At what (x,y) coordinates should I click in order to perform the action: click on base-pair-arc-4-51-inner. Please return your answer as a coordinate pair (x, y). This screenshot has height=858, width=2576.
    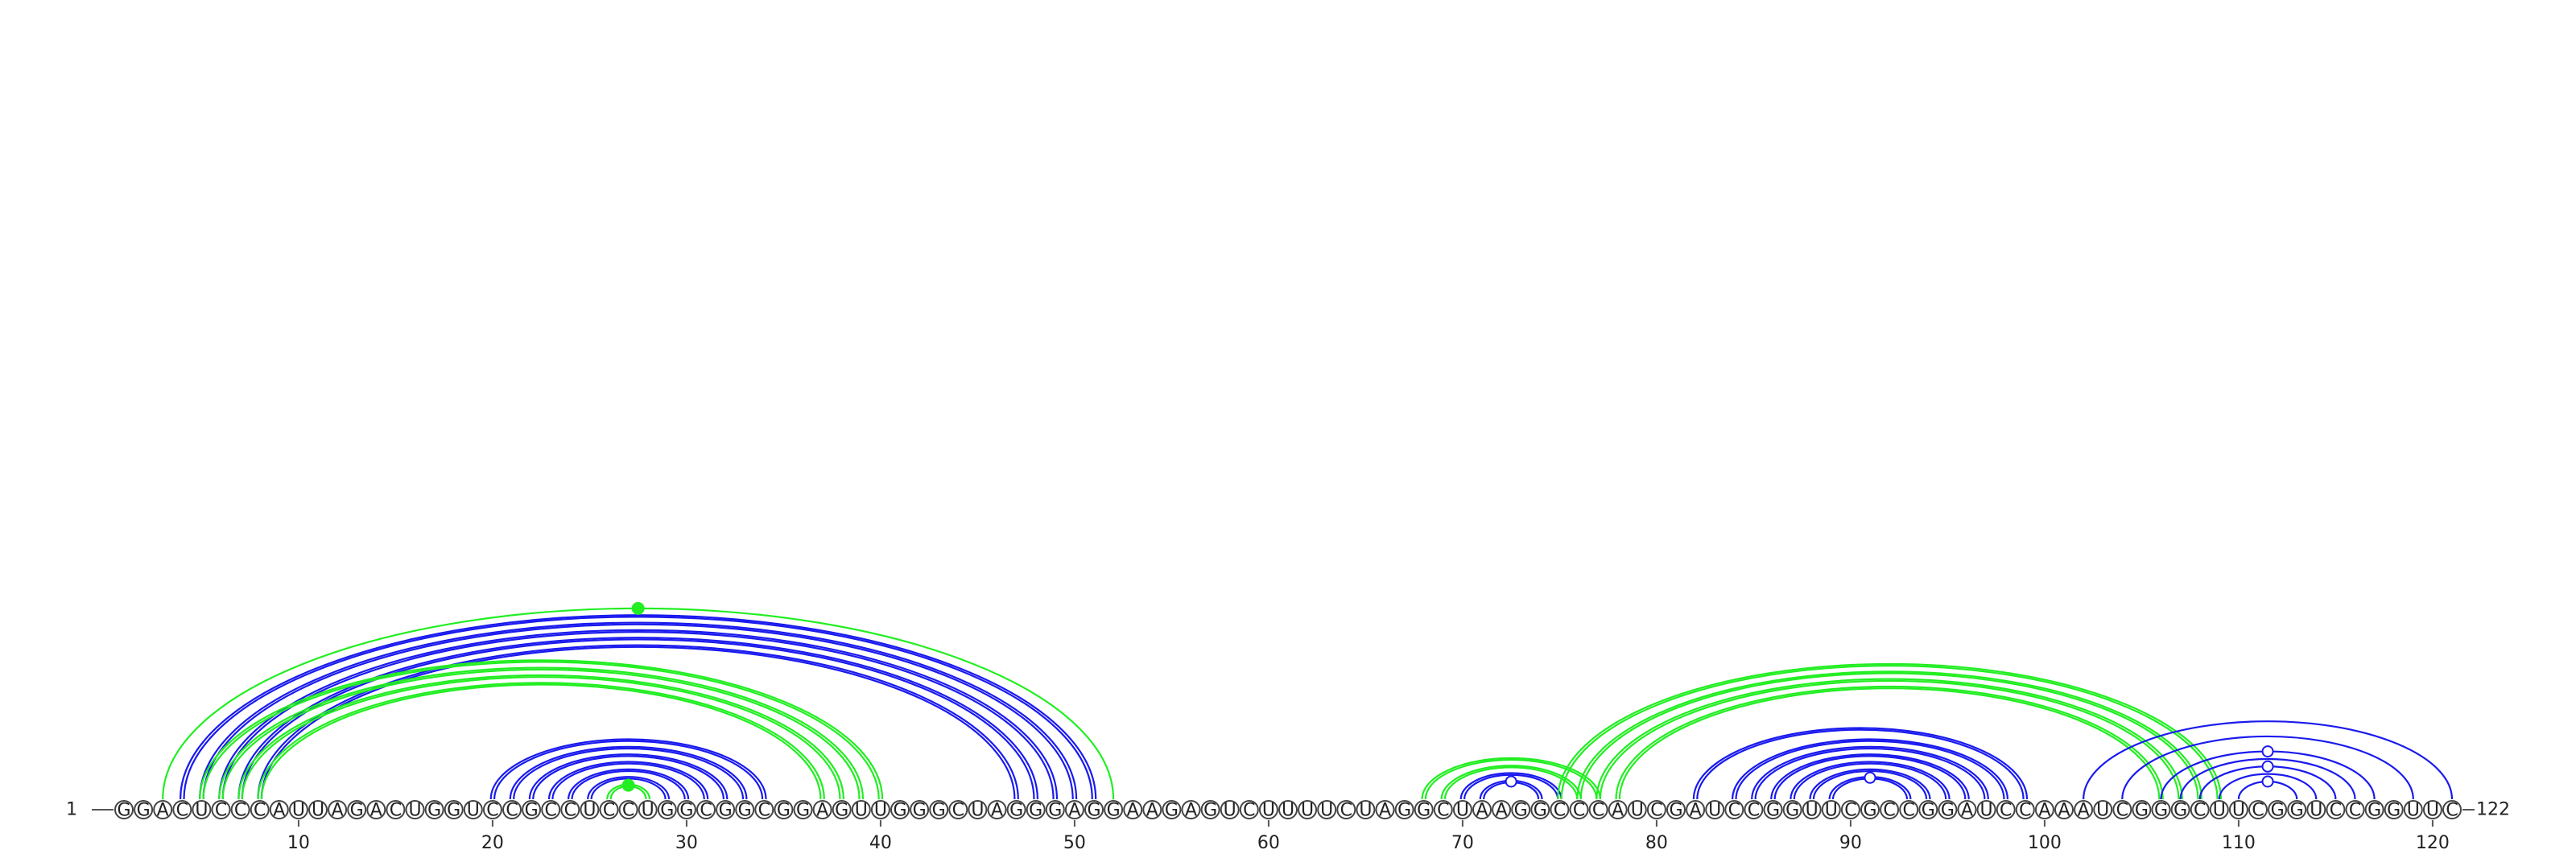
    Looking at the image, I should click on (638, 708).